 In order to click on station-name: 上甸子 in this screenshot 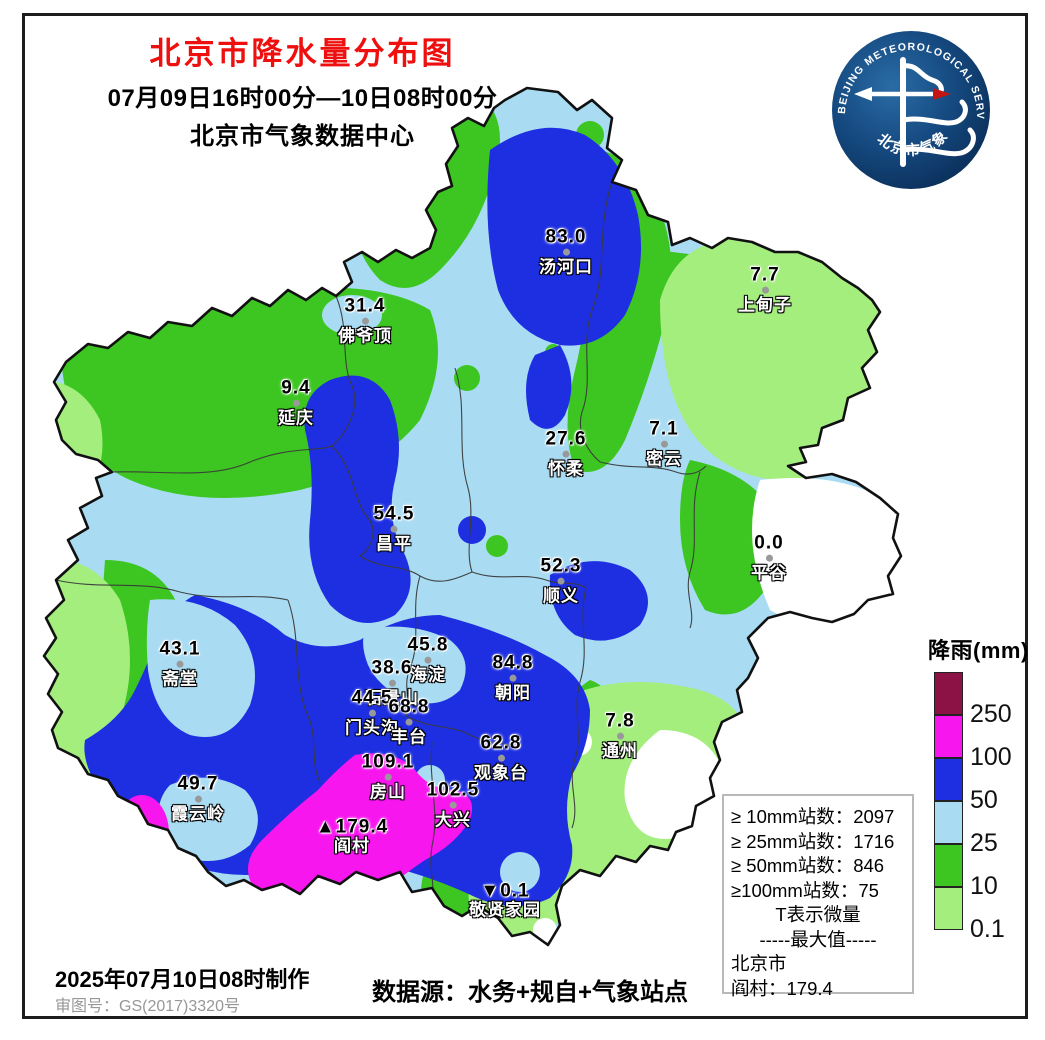, I will do `click(765, 306)`.